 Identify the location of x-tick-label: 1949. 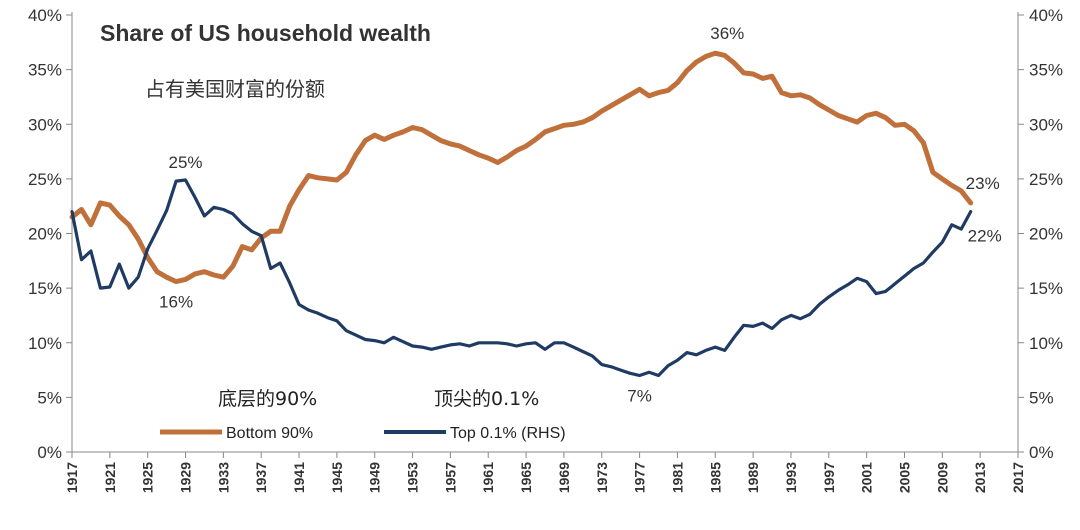
(375, 477).